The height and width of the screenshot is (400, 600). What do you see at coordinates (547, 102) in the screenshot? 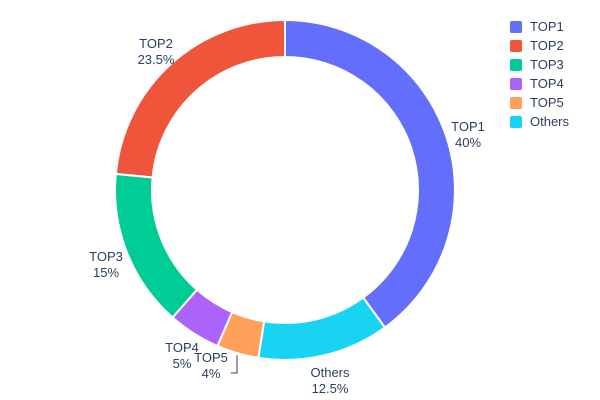
I see `legend-label: TOP5` at bounding box center [547, 102].